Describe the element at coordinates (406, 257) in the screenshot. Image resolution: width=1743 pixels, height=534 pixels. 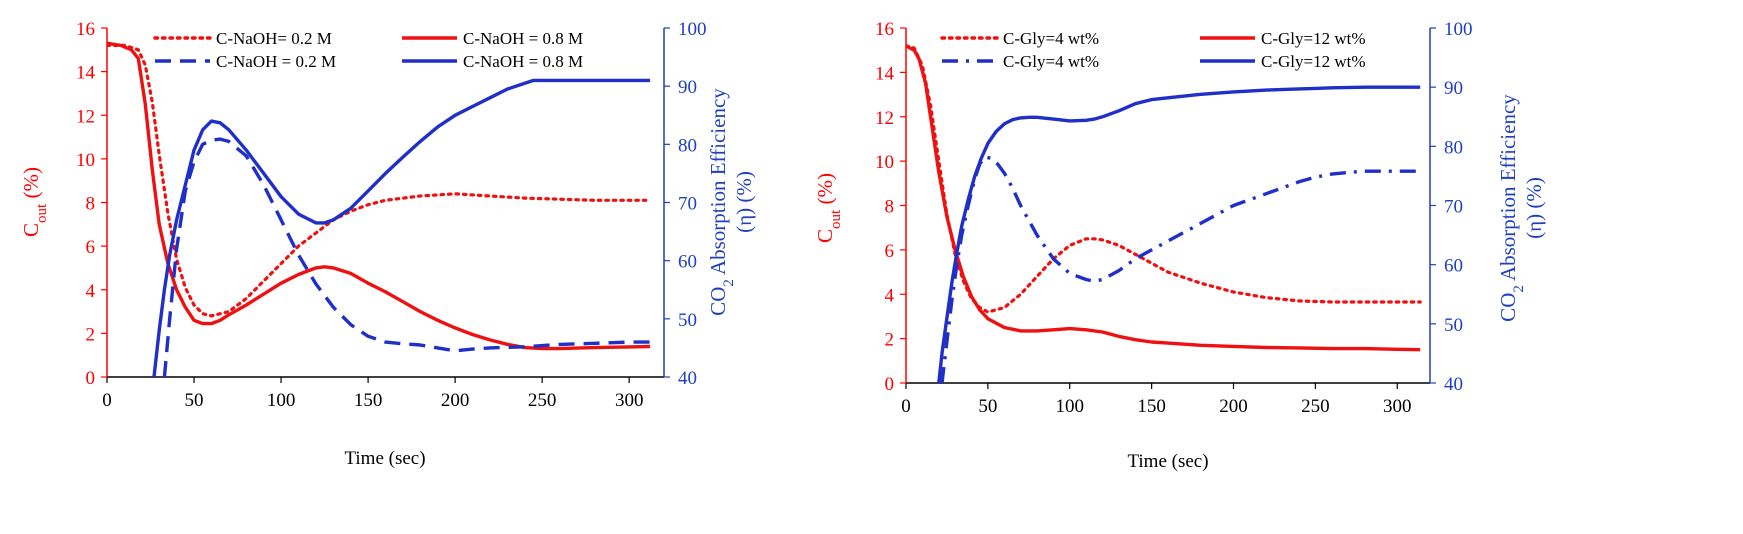
I see `series-line-blue-dashed` at that location.